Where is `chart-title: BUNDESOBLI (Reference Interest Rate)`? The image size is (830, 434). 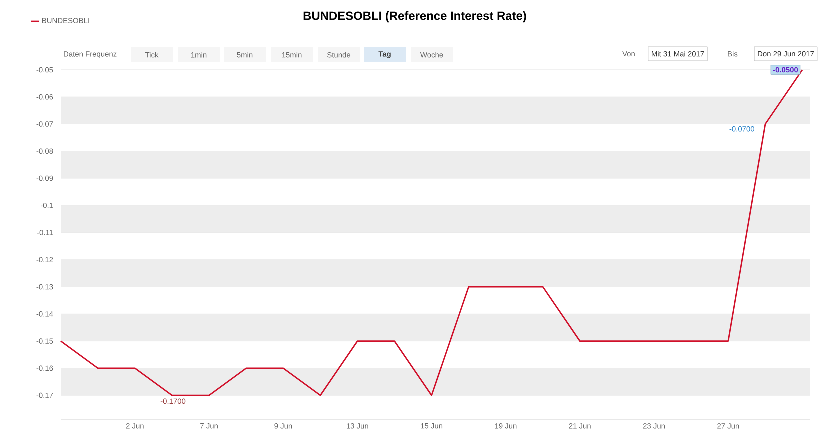
chart-title: BUNDESOBLI (Reference Interest Rate) is located at coordinates (415, 17).